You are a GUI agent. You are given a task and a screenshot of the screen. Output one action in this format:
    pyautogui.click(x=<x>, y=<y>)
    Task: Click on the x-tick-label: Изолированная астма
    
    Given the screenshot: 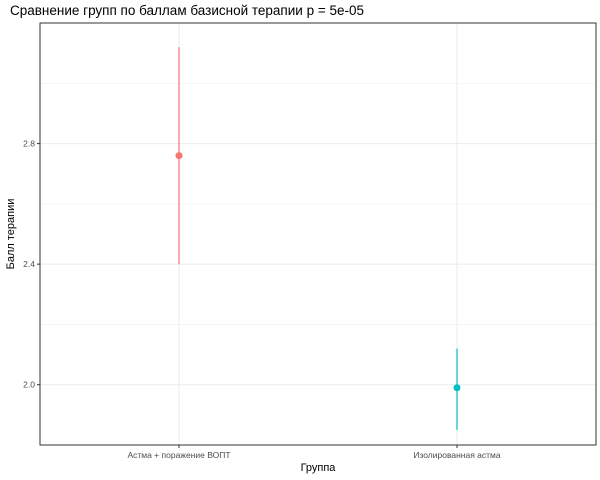 What is the action you would take?
    pyautogui.click(x=457, y=455)
    